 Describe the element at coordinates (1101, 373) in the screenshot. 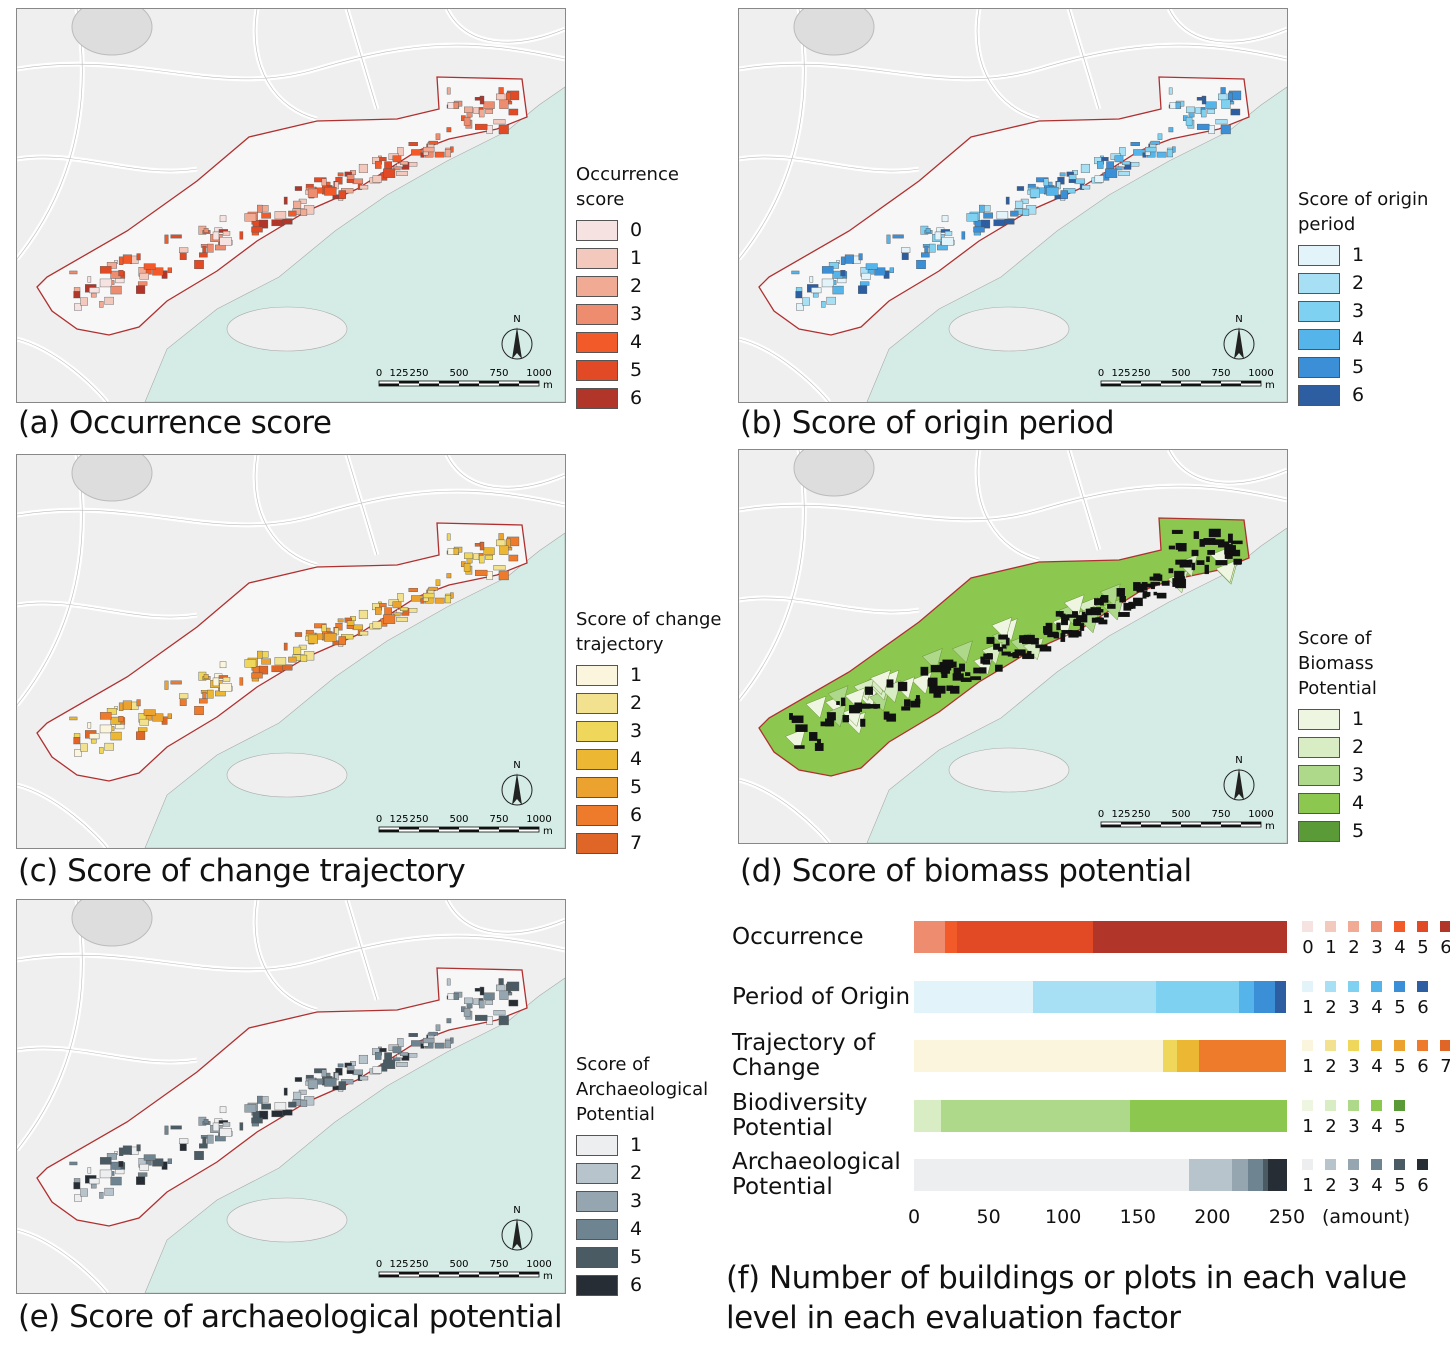

I see `scale-label: 0` at that location.